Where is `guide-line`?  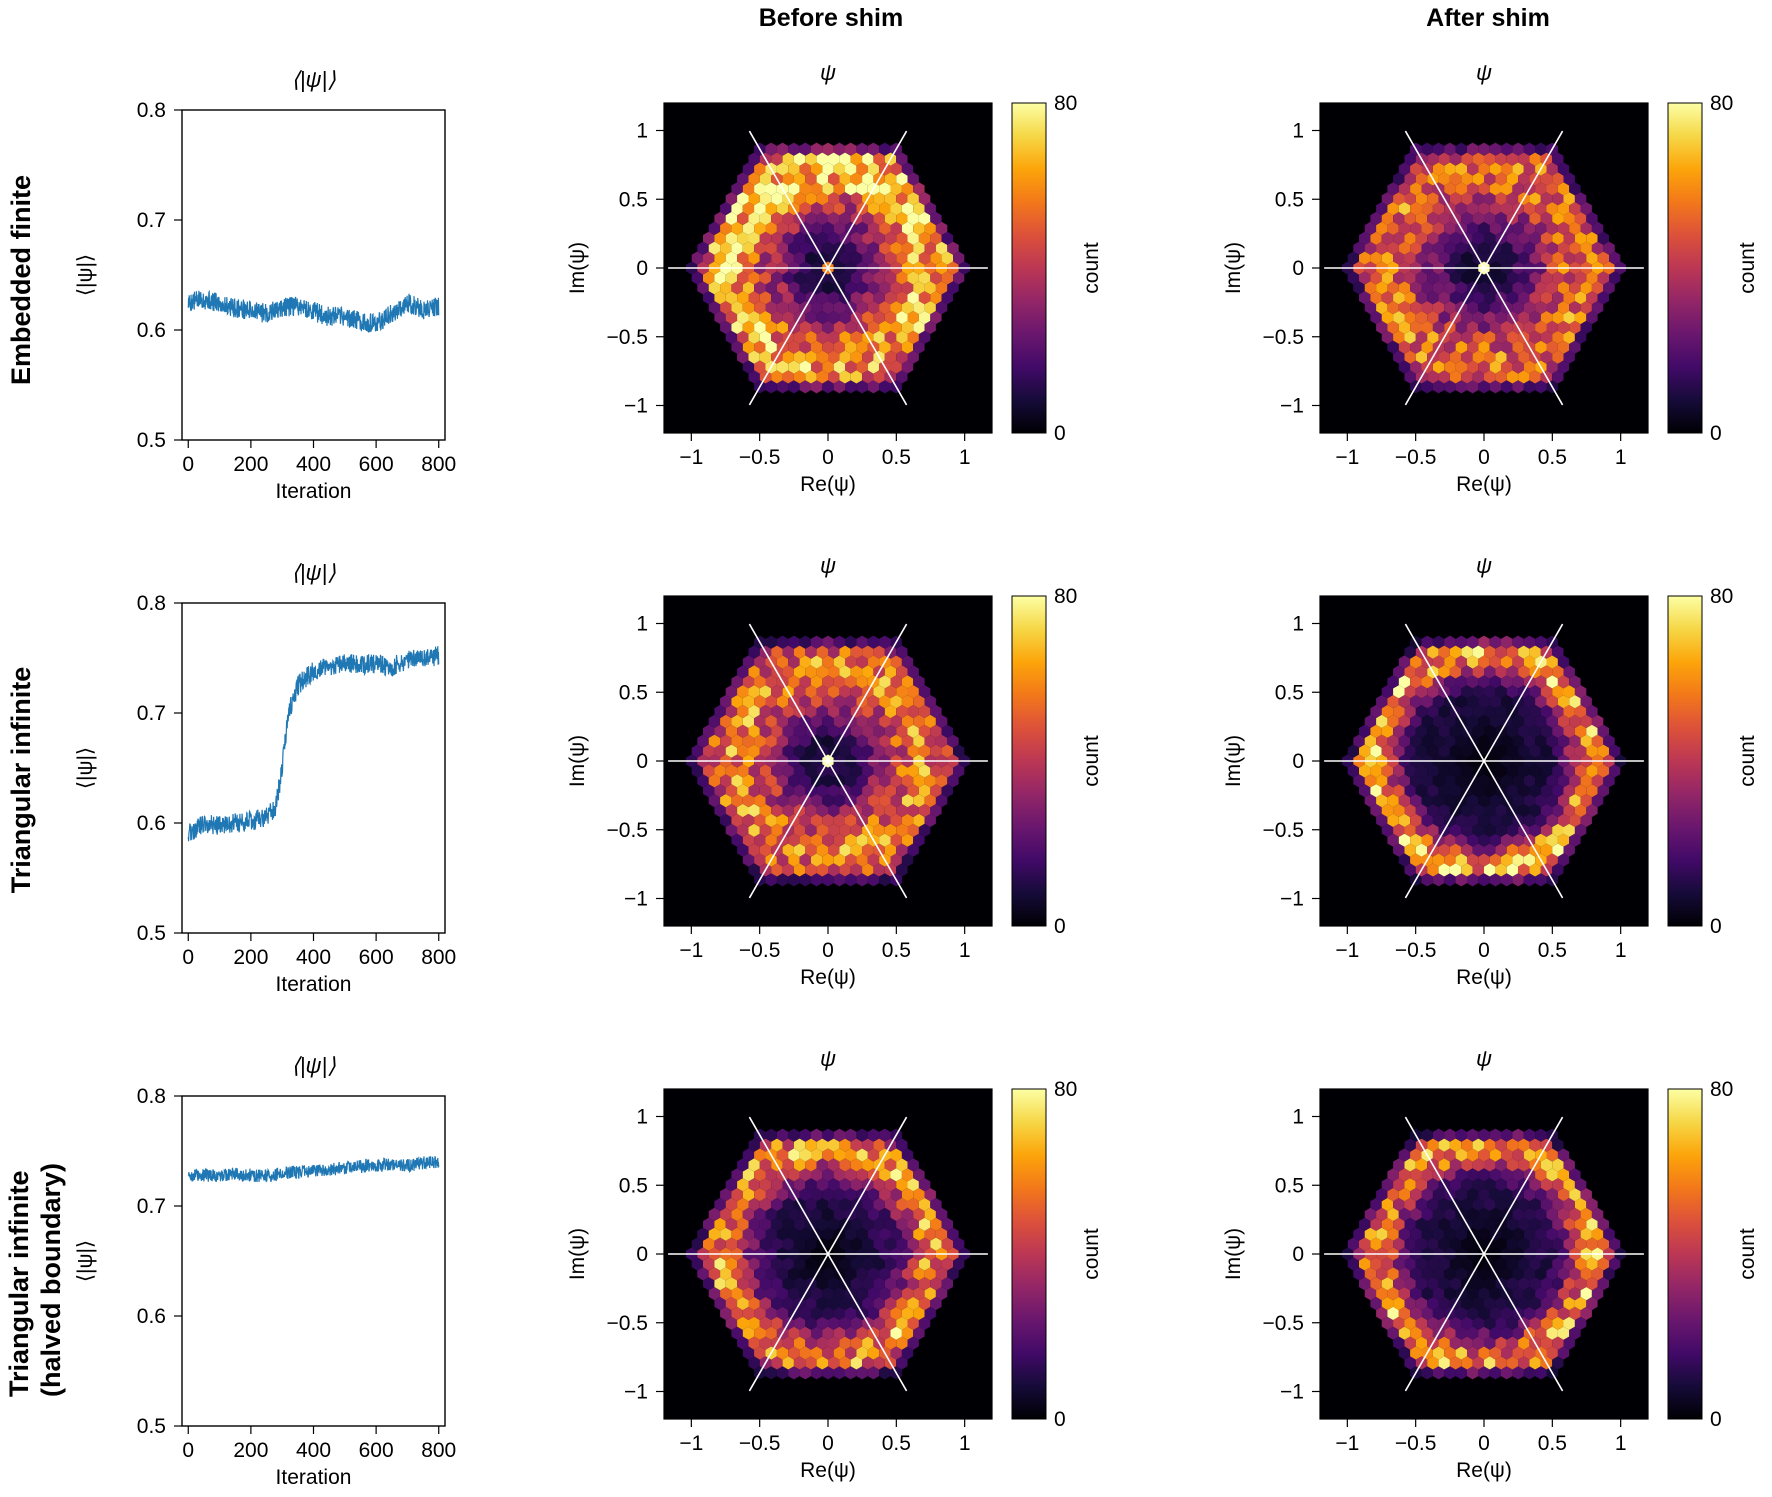 guide-line is located at coordinates (828, 761).